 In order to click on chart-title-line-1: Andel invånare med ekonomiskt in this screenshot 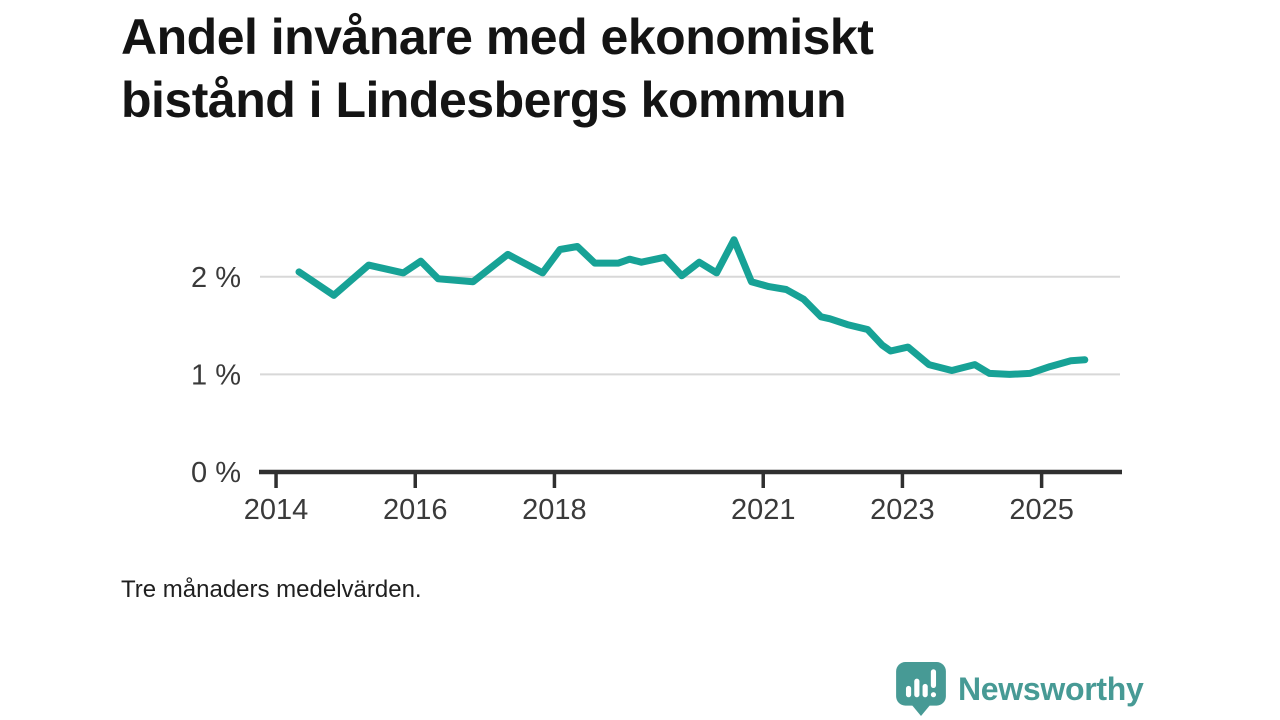, I will do `click(497, 37)`.